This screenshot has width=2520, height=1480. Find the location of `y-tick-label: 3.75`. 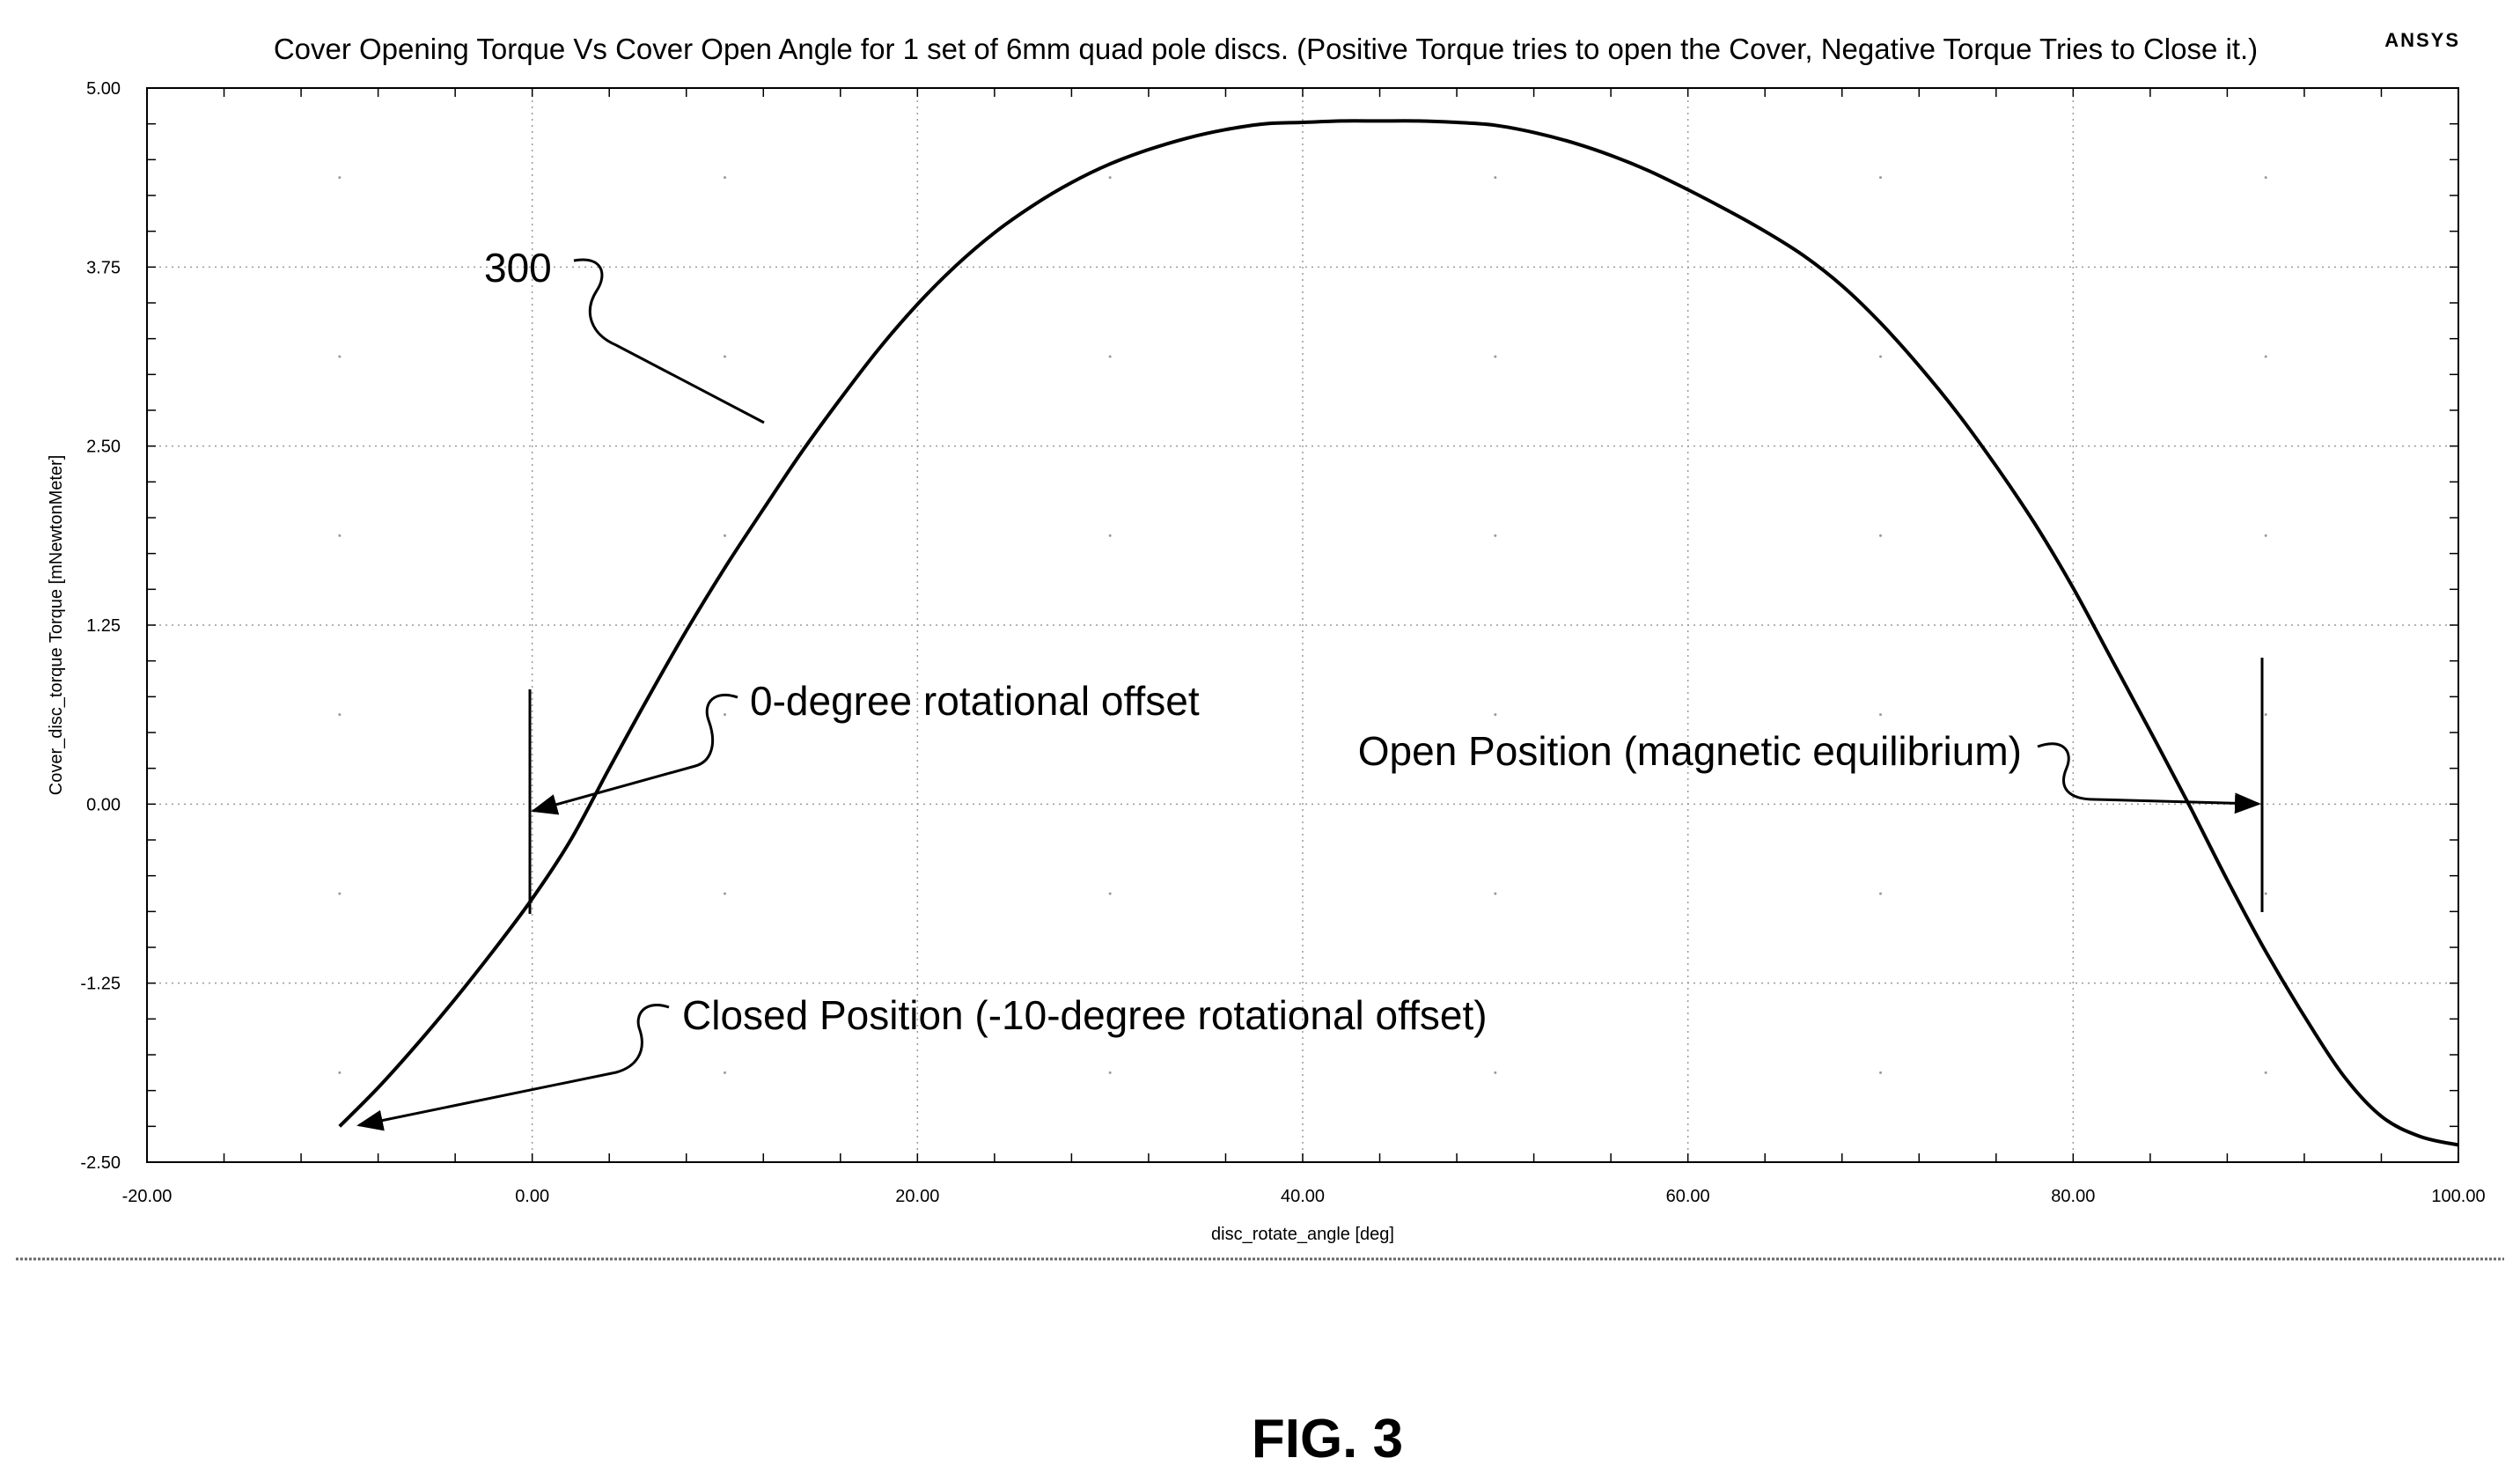

y-tick-label: 3.75 is located at coordinates (103, 267).